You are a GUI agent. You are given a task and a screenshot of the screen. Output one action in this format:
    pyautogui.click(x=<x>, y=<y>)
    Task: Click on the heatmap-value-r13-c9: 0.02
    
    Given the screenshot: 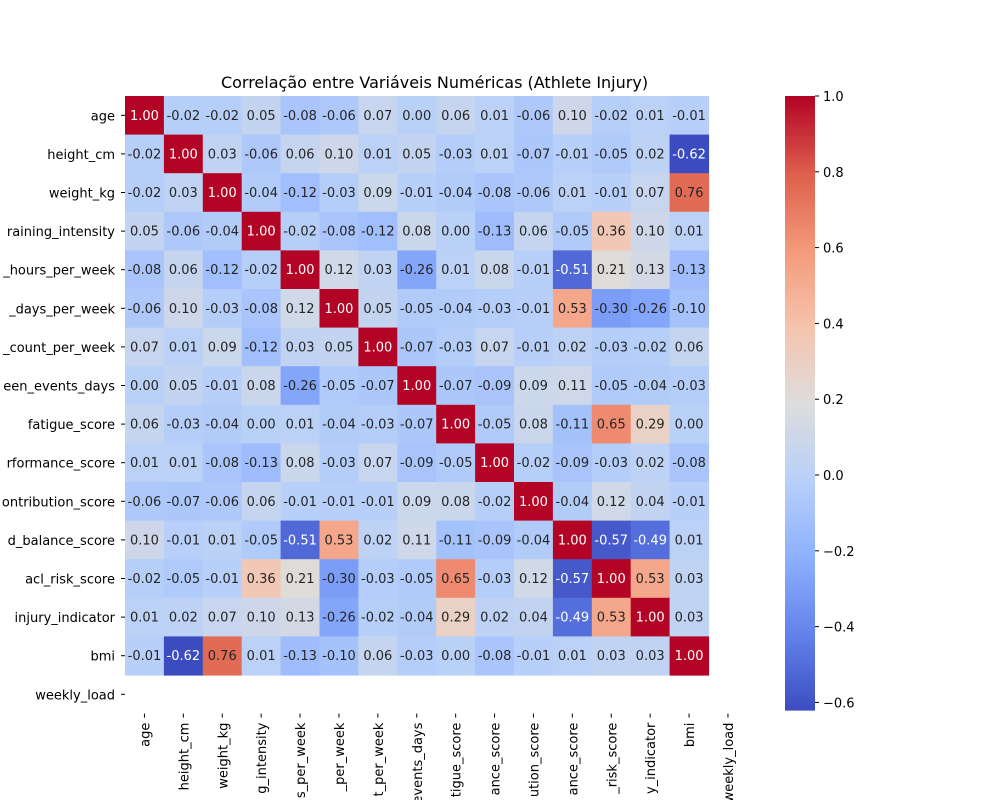 What is the action you would take?
    pyautogui.click(x=494, y=618)
    